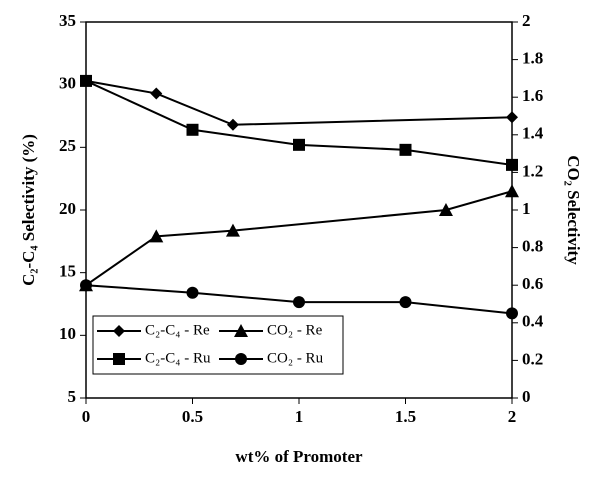  Describe the element at coordinates (299, 416) in the screenshot. I see `x-tick-label: 1` at that location.